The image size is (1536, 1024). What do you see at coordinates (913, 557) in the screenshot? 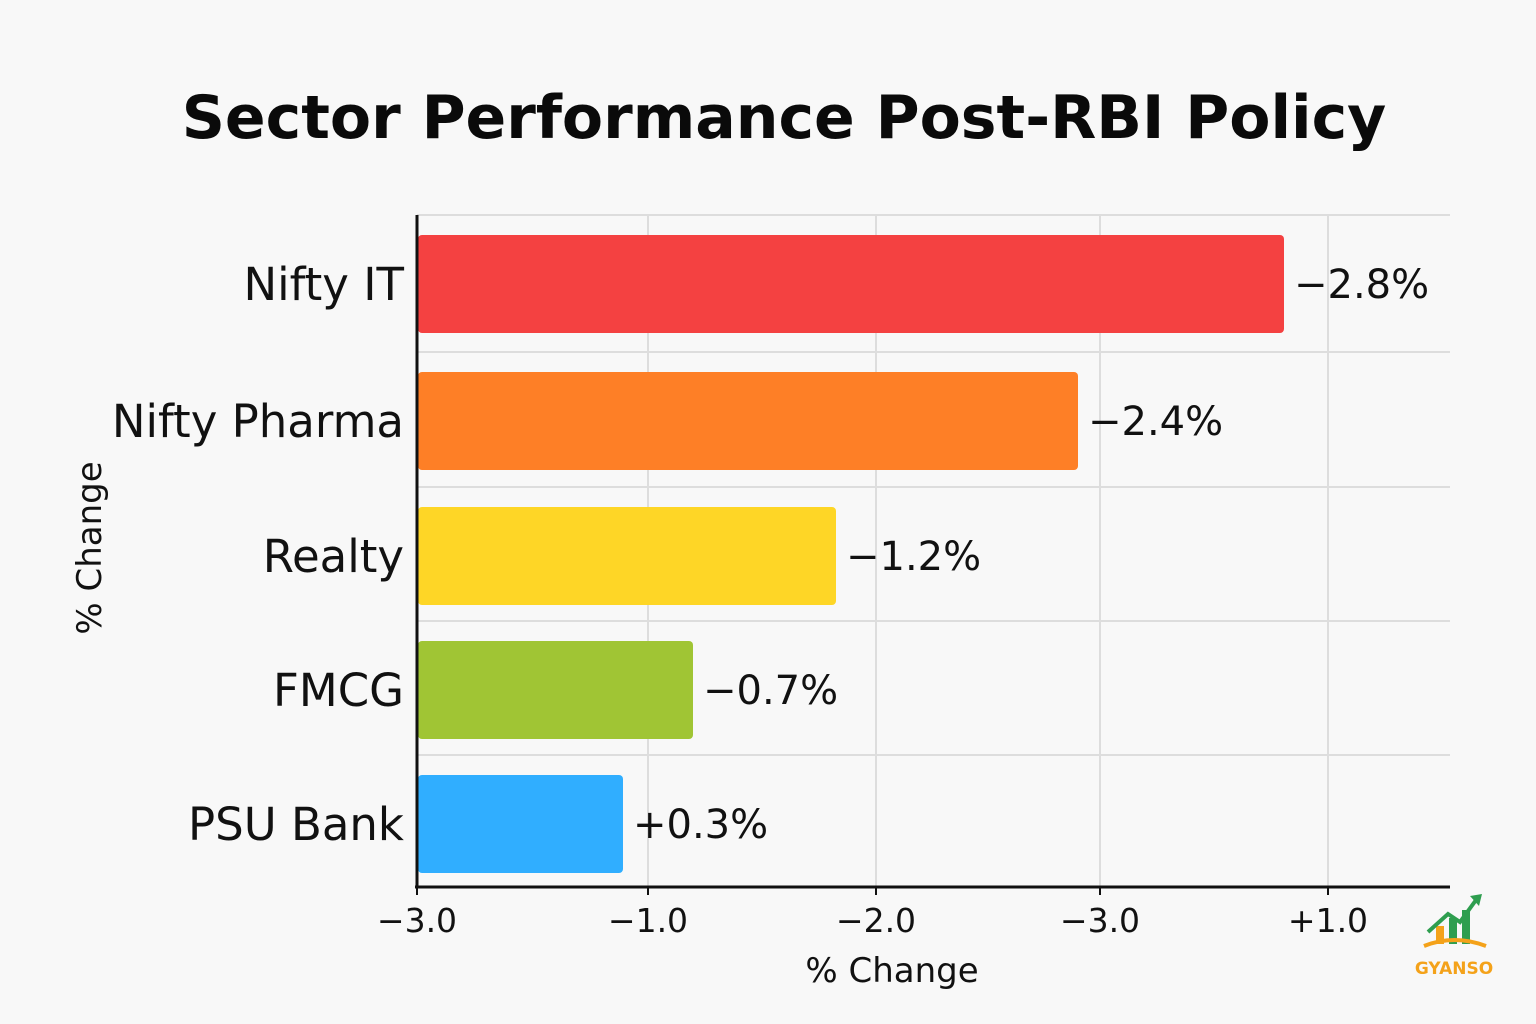
I see `value-label: −1.2%` at bounding box center [913, 557].